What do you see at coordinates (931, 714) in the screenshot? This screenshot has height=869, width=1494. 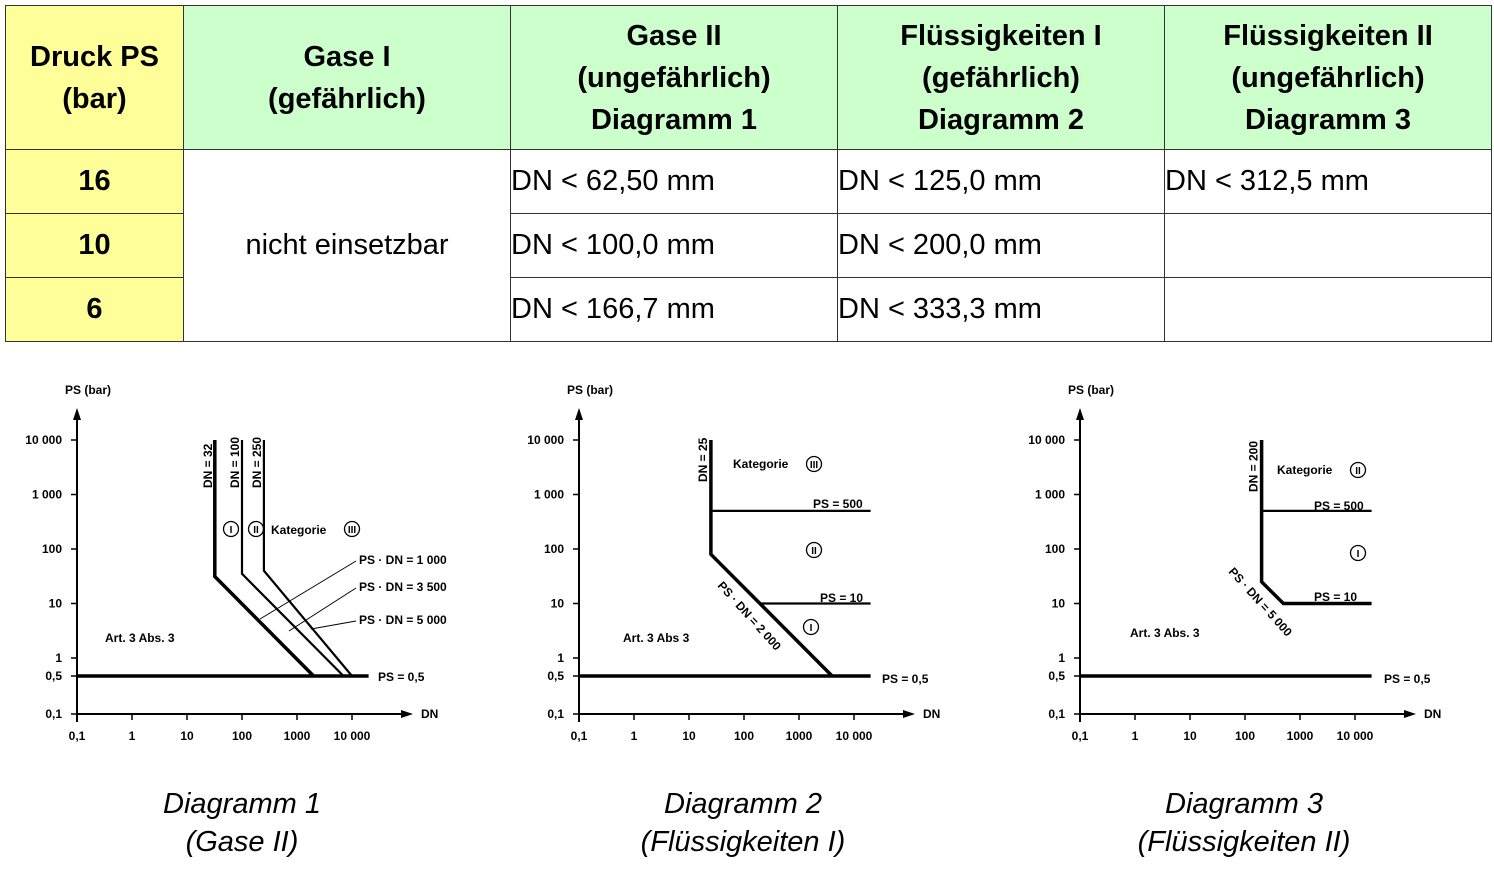 I see `d2-x-label: DN` at bounding box center [931, 714].